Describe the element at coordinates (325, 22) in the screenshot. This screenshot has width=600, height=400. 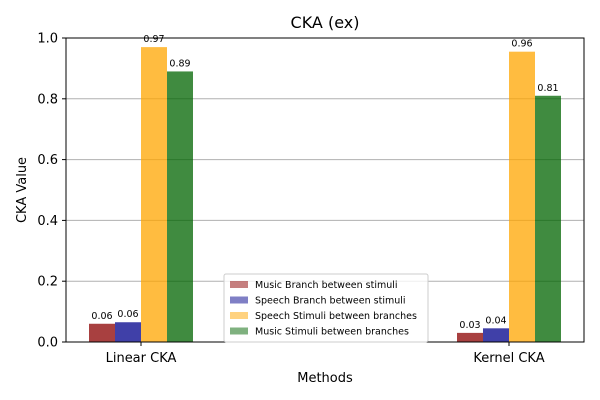
I see `chart-title: CKA (ex)` at that location.